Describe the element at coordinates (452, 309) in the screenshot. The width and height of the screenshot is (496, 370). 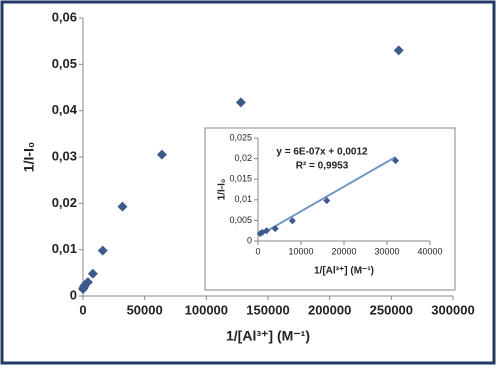
I see `x-tick-label: 300000` at that location.